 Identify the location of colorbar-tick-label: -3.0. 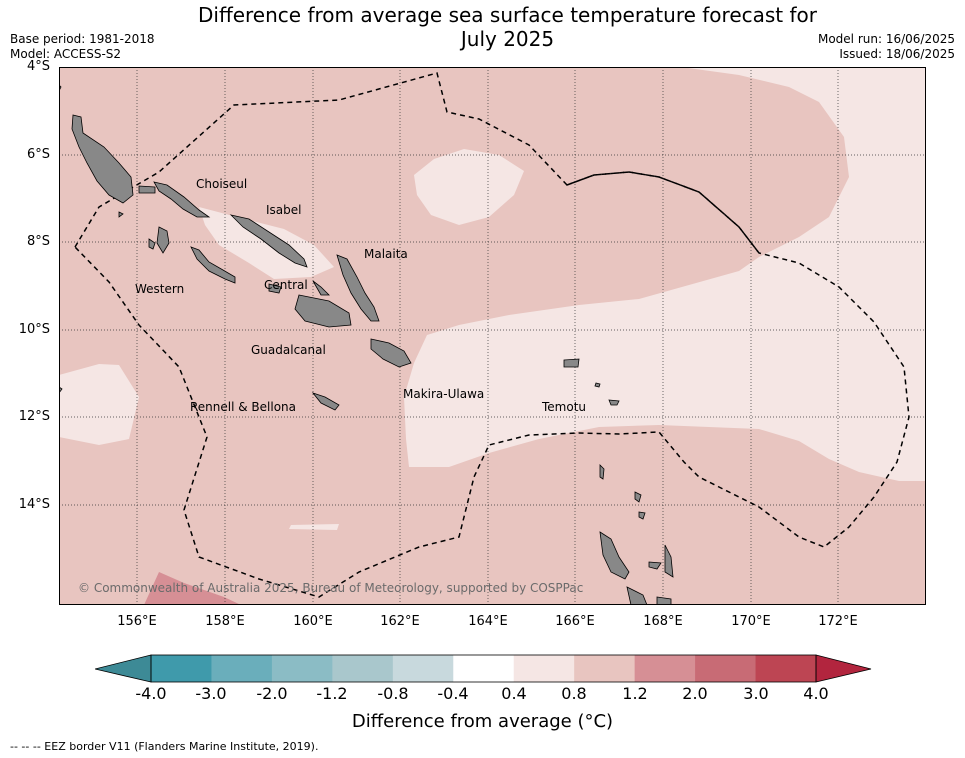
(211, 693).